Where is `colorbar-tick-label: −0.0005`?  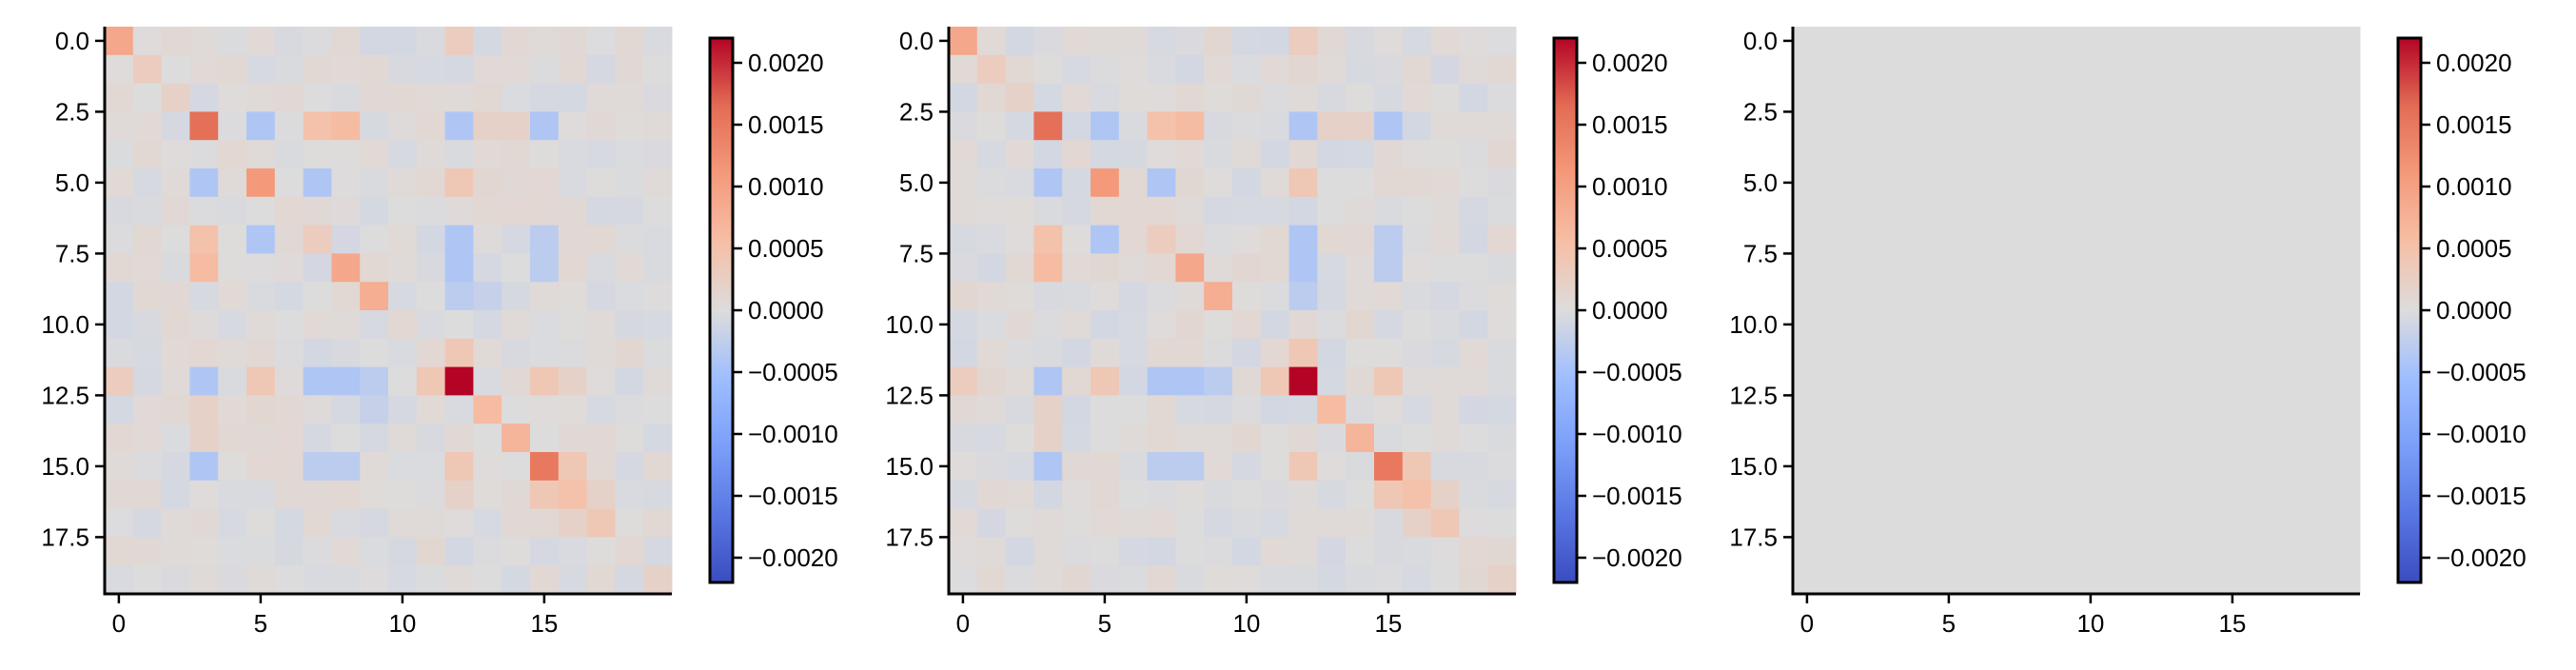
colorbar-tick-label: −0.0005 is located at coordinates (793, 372).